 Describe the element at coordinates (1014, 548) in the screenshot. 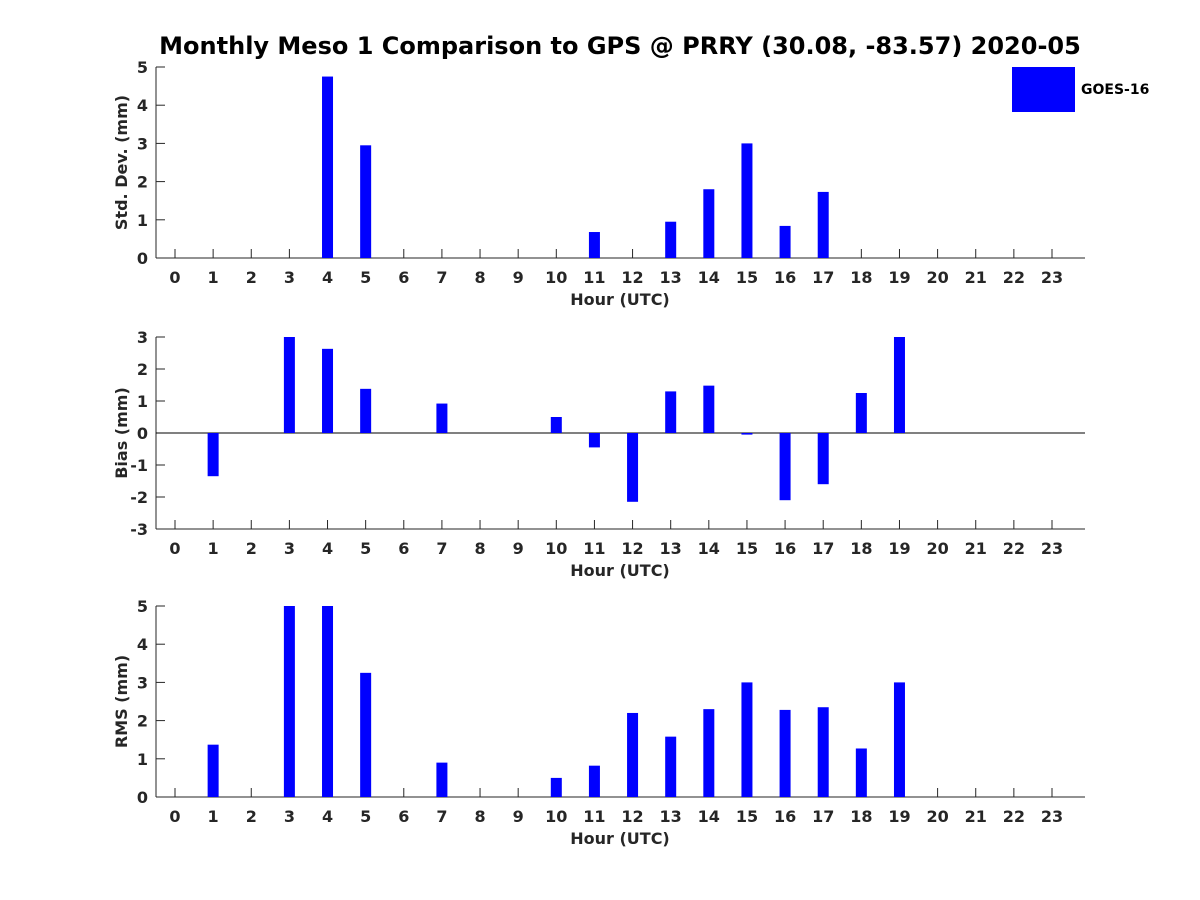

I see `x-tick-label: 22` at that location.